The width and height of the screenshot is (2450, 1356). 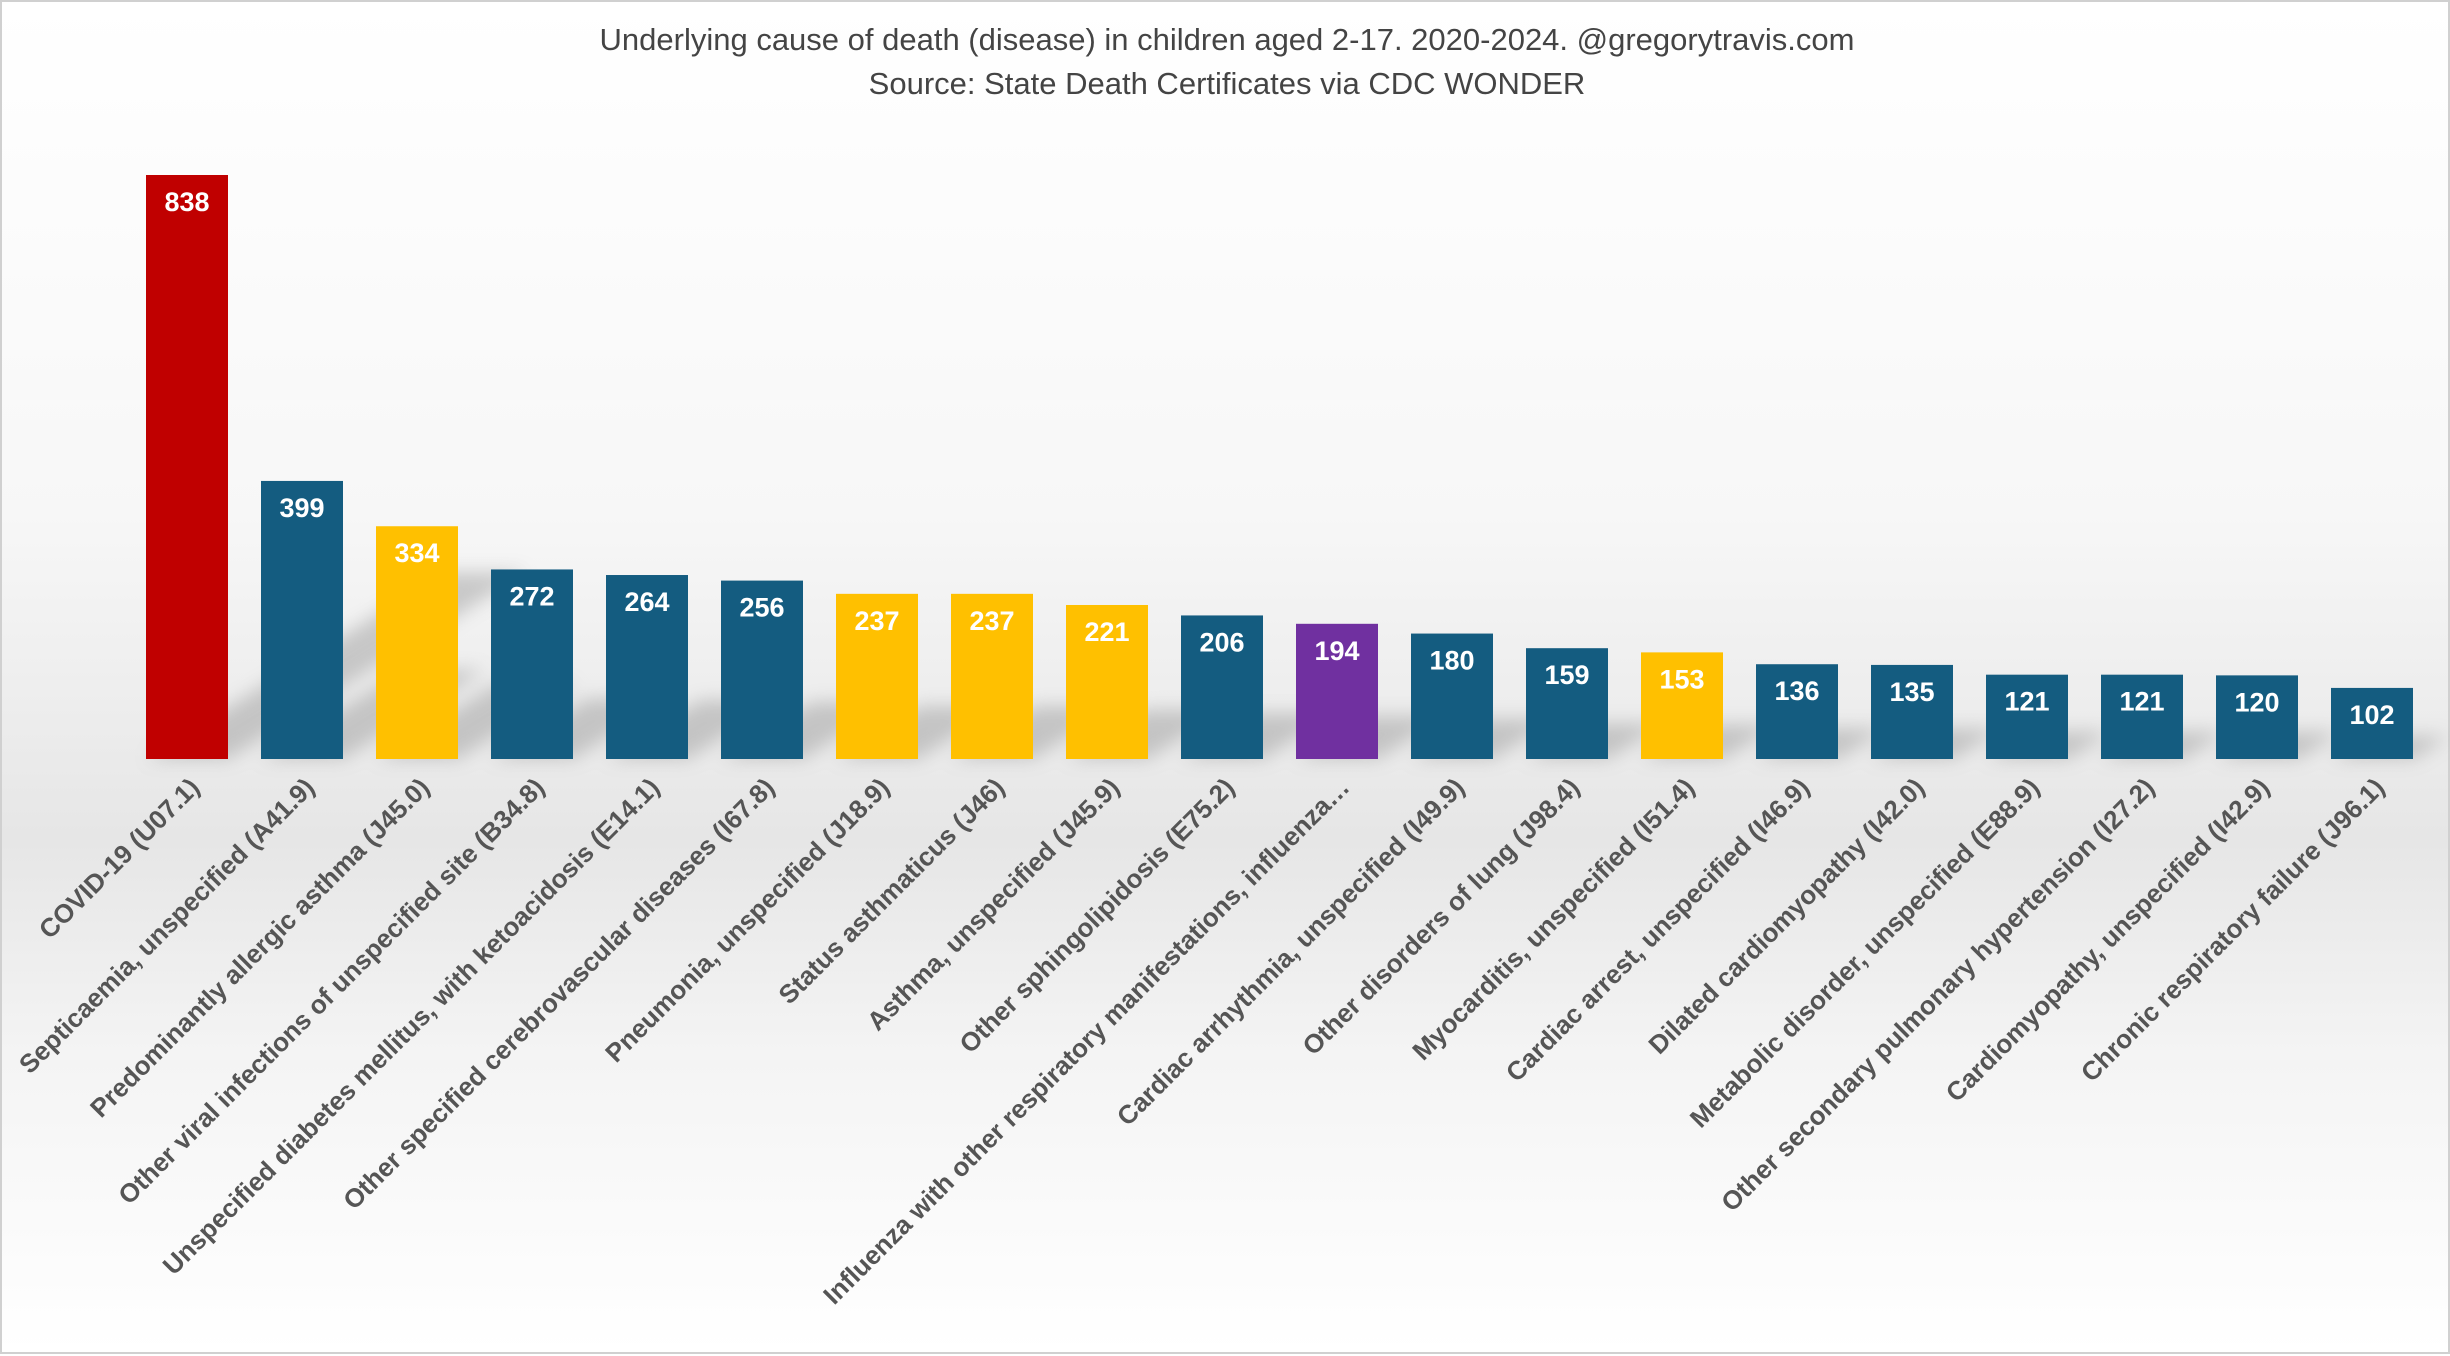 I want to click on data-label: 136, so click(x=1796, y=691).